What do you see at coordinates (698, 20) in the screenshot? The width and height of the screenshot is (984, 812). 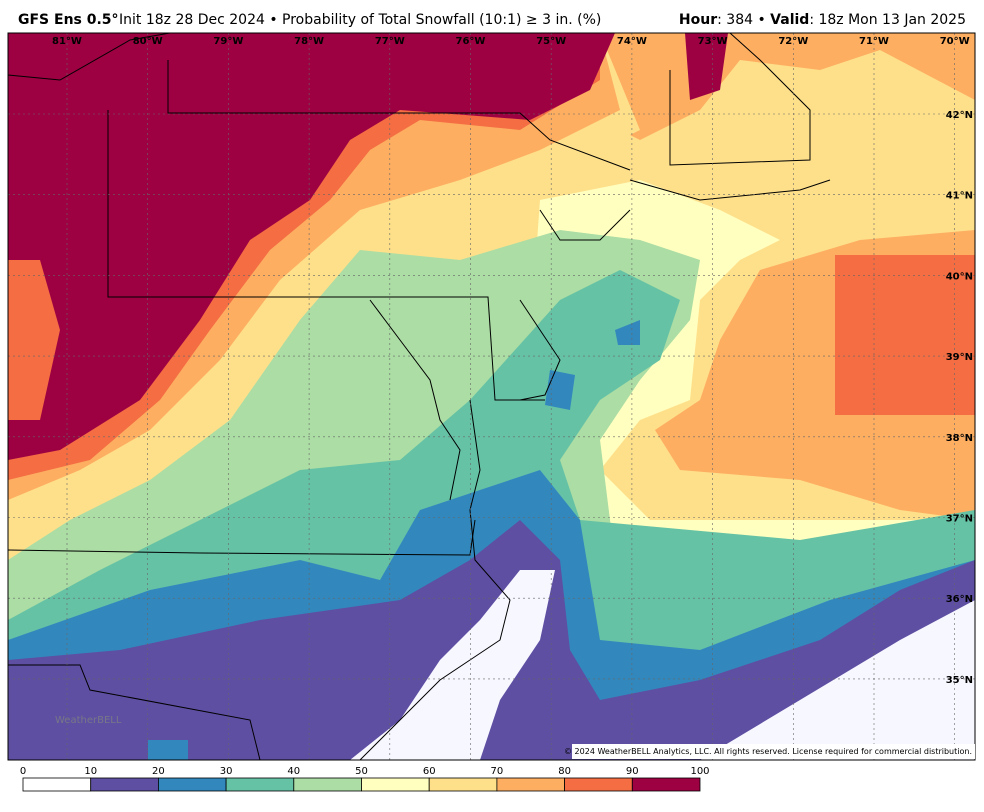 I see `hour-label: Hour` at bounding box center [698, 20].